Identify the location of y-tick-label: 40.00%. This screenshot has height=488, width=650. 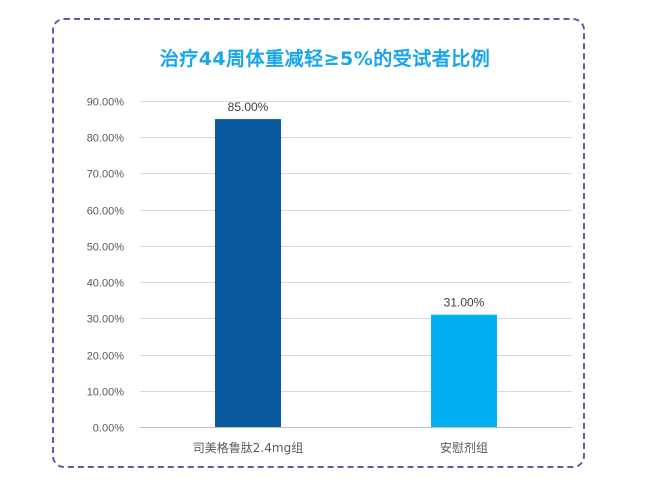
(106, 284).